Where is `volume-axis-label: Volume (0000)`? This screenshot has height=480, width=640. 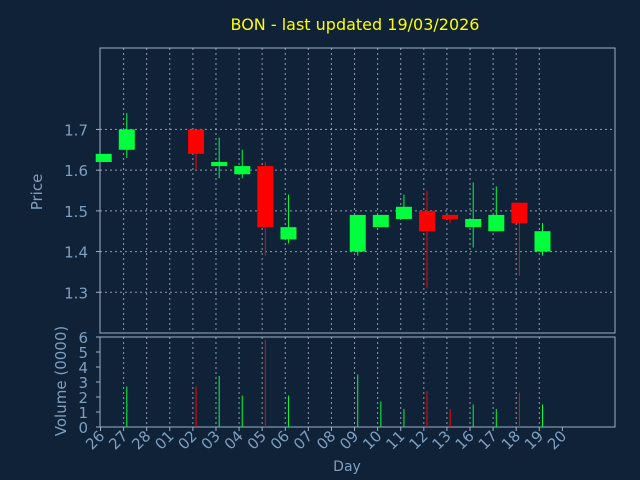 volume-axis-label: Volume (0000) is located at coordinates (61, 381).